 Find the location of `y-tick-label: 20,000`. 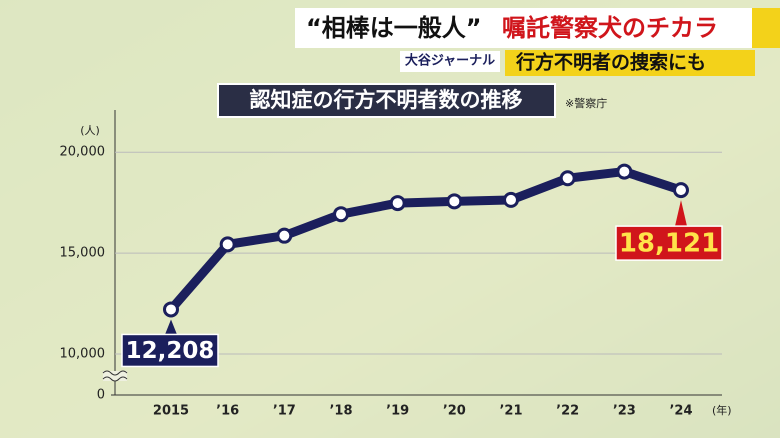

y-tick-label: 20,000 is located at coordinates (83, 152).